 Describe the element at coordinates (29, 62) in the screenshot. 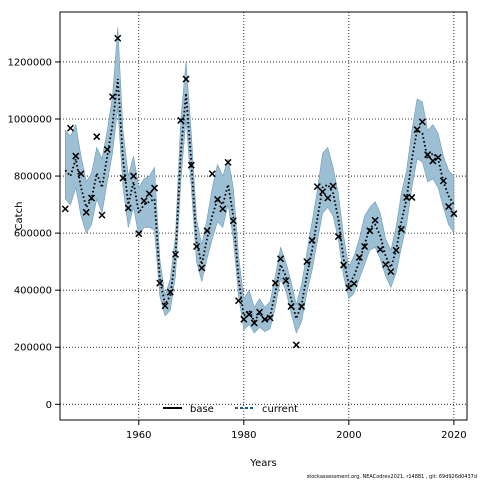

I see `y-tick-label: 1200000` at that location.